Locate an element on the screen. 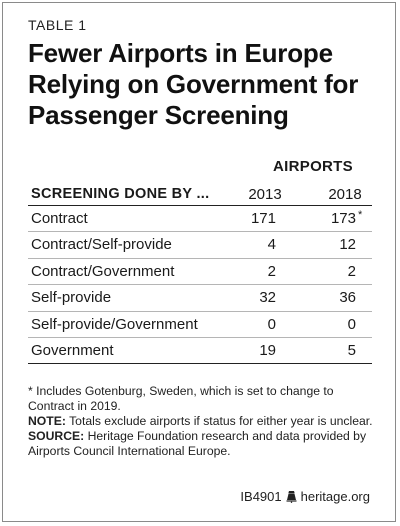 This screenshot has height=526, width=400. row-value-2013: 2 is located at coordinates (271, 271).